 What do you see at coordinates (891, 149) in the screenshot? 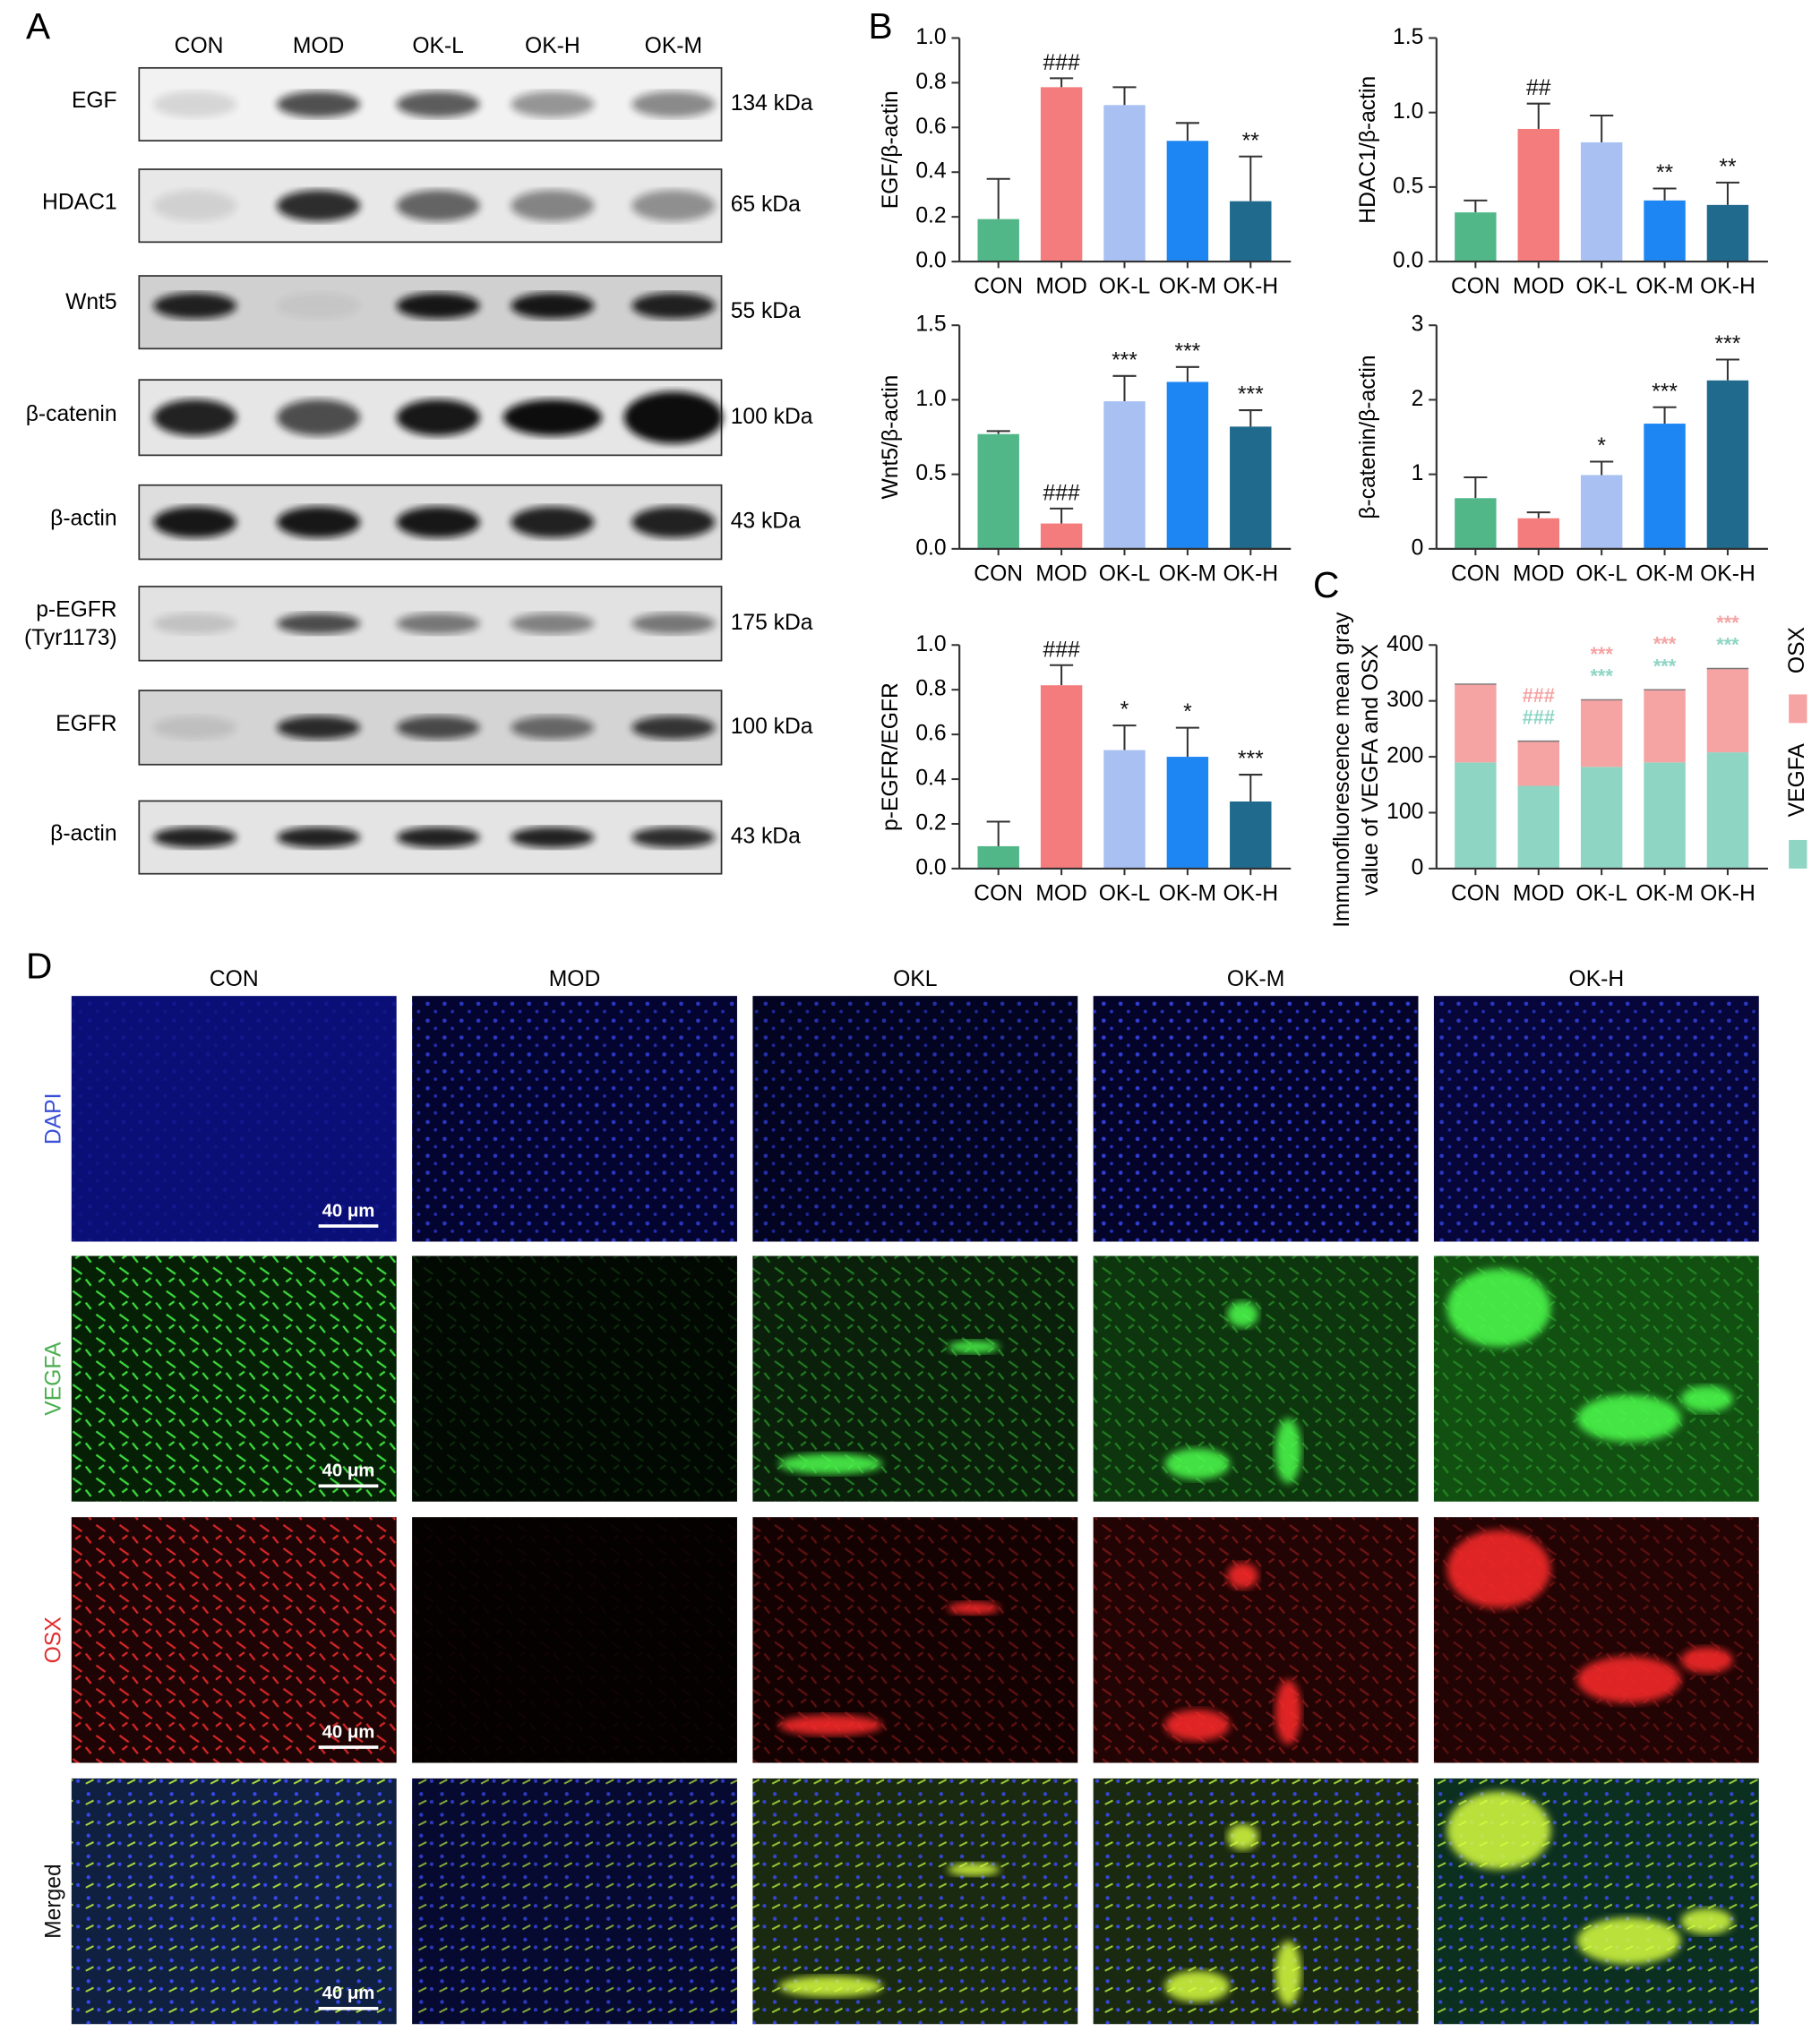
I see `y-axis-label: EGF/β-actin` at bounding box center [891, 149].